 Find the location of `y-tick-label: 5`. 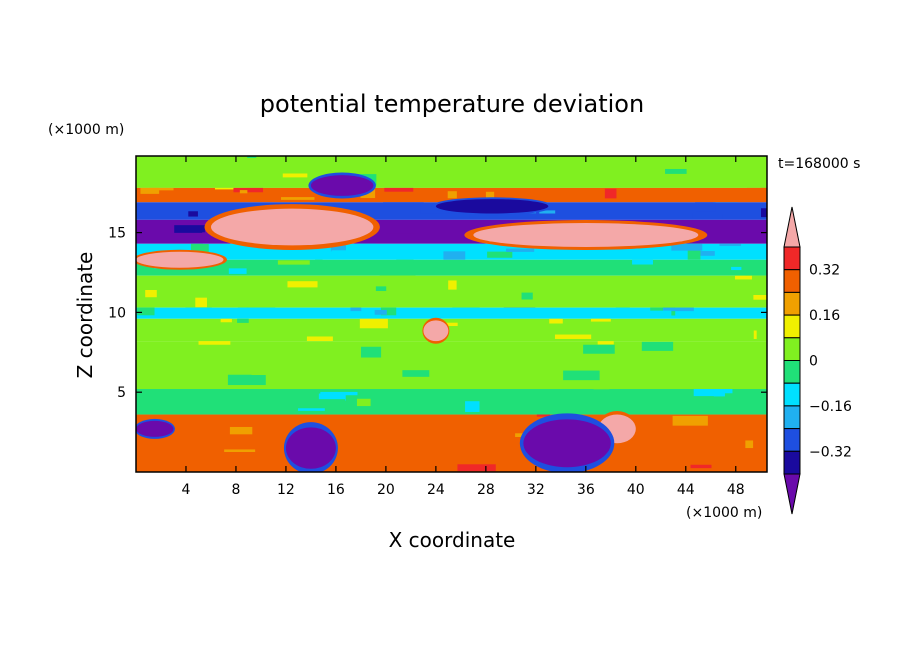

y-tick-label: 5 is located at coordinates (121, 393).